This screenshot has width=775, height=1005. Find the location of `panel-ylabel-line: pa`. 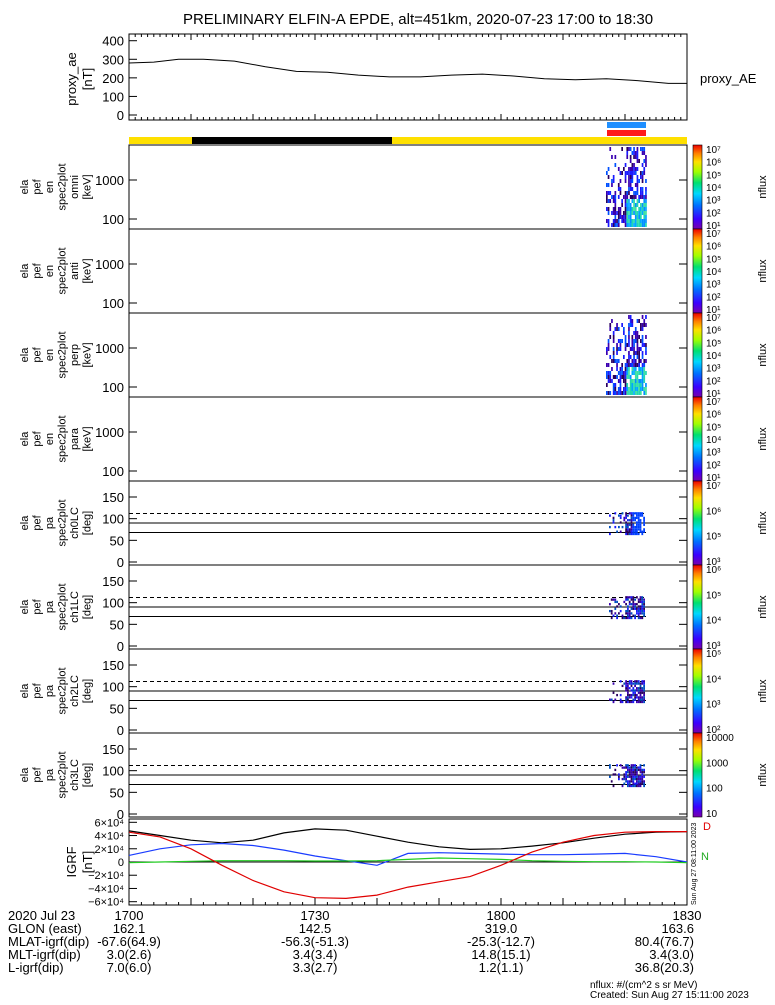

panel-ylabel-line: pa is located at coordinates (50, 690).